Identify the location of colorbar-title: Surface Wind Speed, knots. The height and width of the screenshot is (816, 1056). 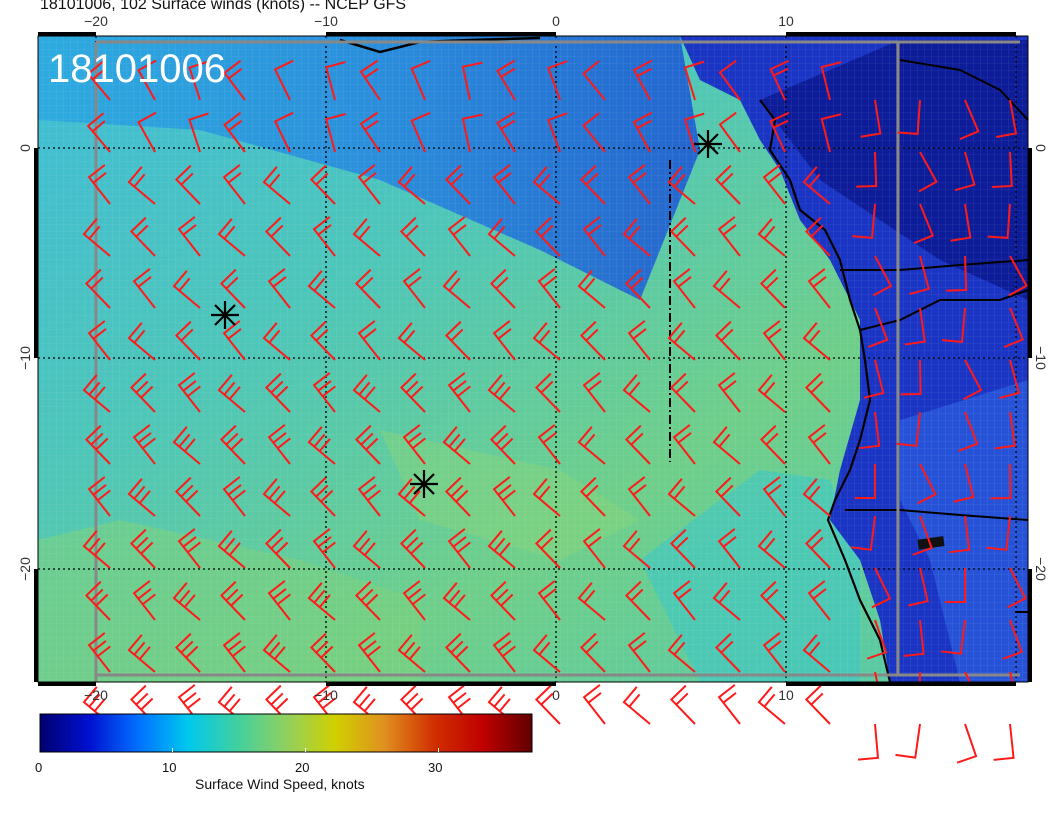
(280, 784).